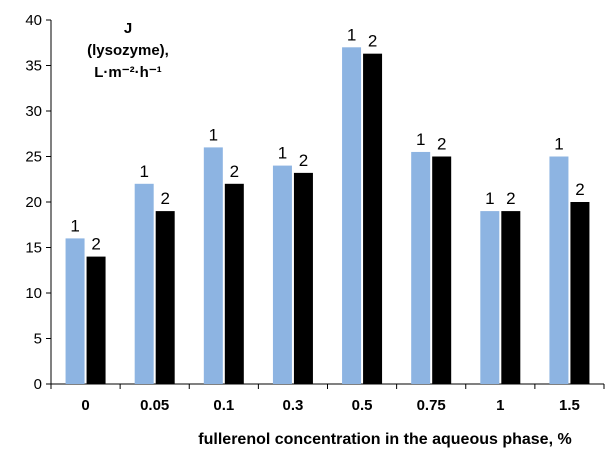  I want to click on y-tick-label: 40, so click(33, 20).